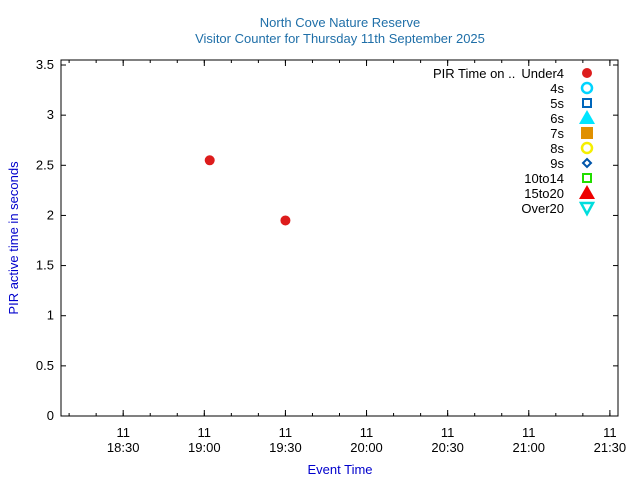 Image resolution: width=640 pixels, height=480 pixels. Describe the element at coordinates (557, 133) in the screenshot. I see `legend-label: 7s` at that location.